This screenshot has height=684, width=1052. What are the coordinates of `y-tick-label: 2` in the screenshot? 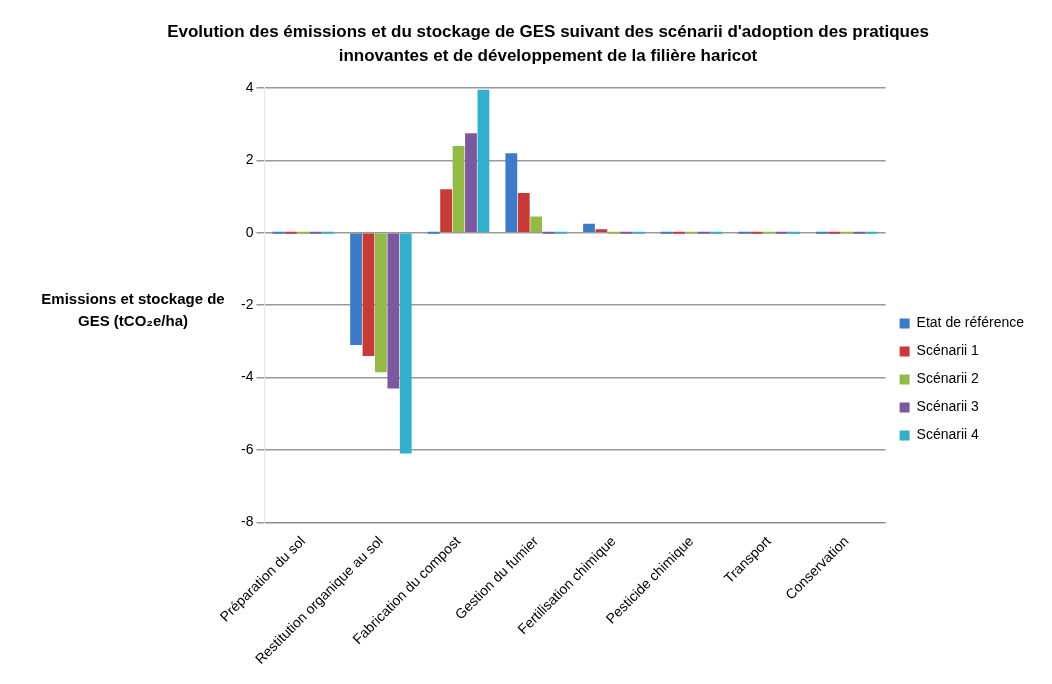 It's located at (249, 159).